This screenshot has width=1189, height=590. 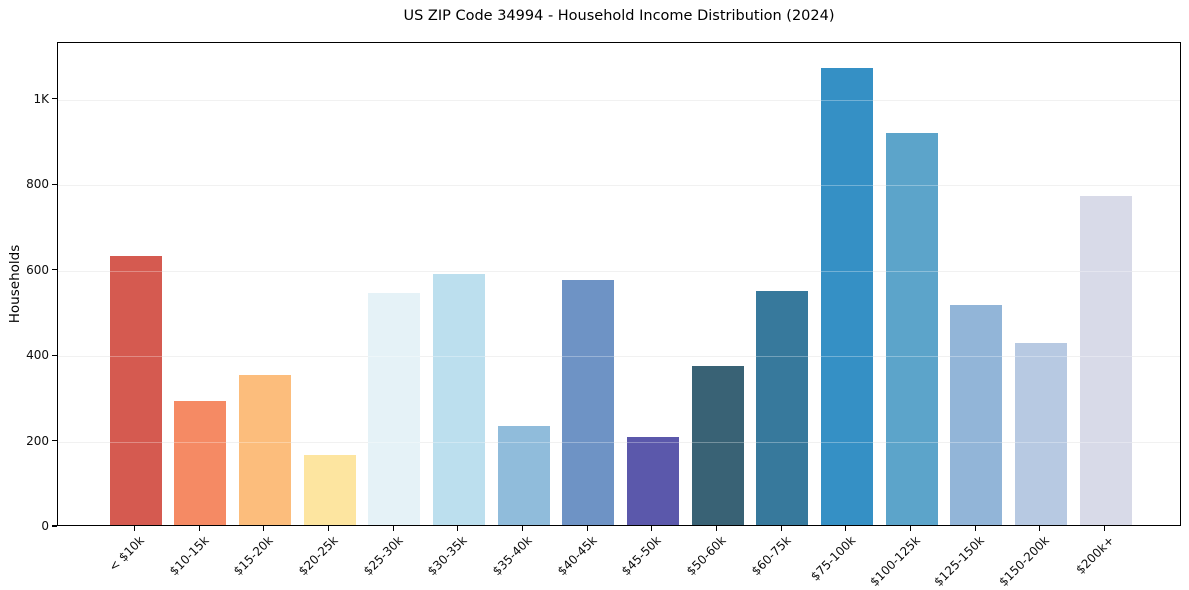 What do you see at coordinates (41, 98) in the screenshot?
I see `y-tick-label: 1K` at bounding box center [41, 98].